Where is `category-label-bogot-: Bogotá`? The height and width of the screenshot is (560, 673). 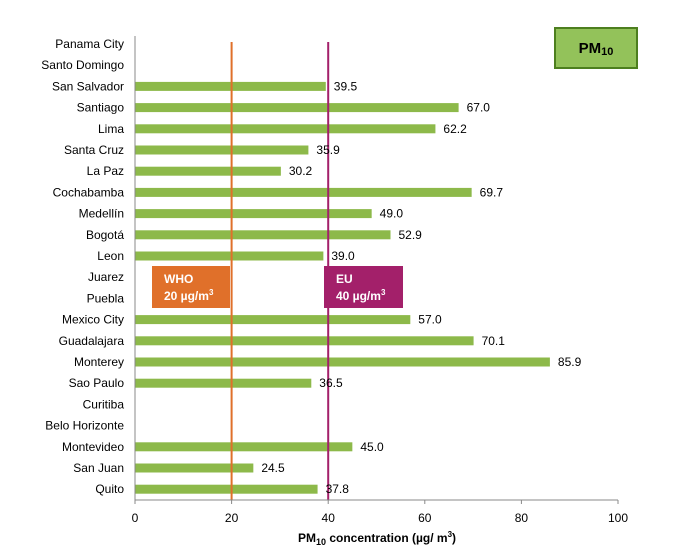
category-label-bogot-: Bogotá is located at coordinates (105, 235).